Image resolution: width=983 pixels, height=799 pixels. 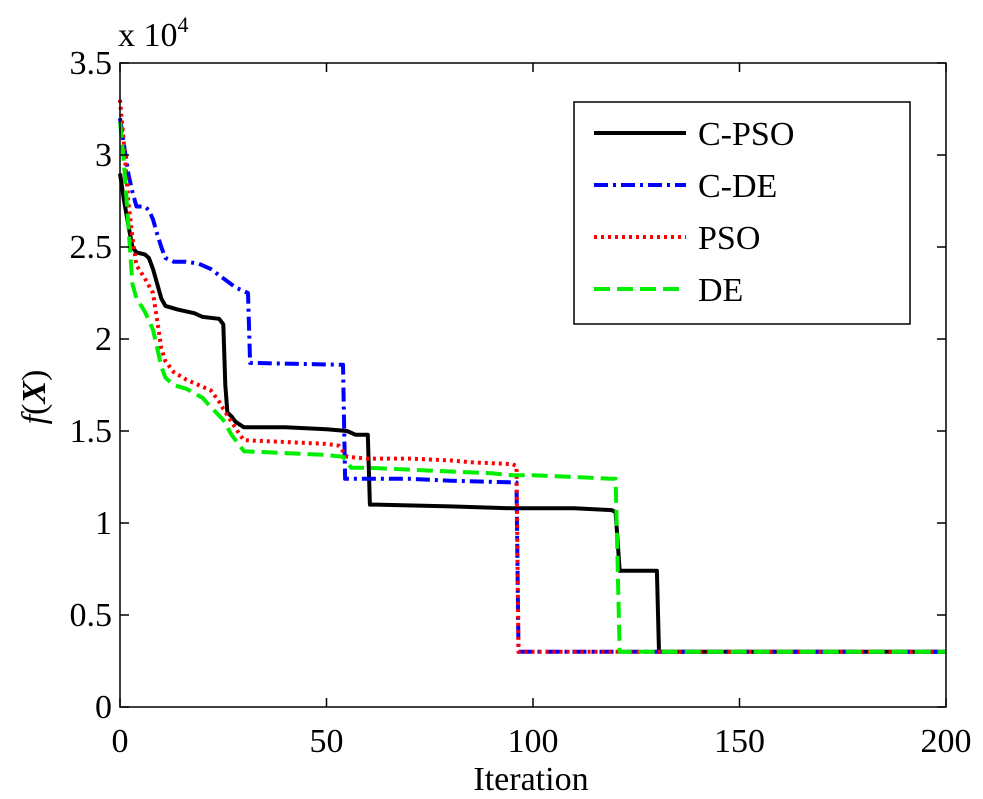 What do you see at coordinates (103, 707) in the screenshot?
I see `y-tick-label: 0` at bounding box center [103, 707].